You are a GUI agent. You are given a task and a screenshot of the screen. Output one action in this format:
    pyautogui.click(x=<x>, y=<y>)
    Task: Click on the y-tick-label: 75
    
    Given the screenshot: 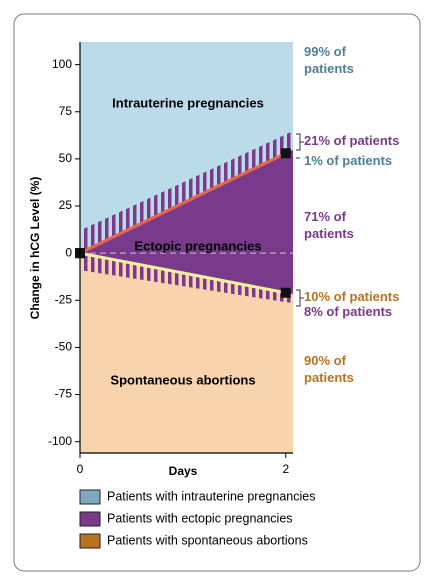 What is the action you would take?
    pyautogui.click(x=66, y=111)
    